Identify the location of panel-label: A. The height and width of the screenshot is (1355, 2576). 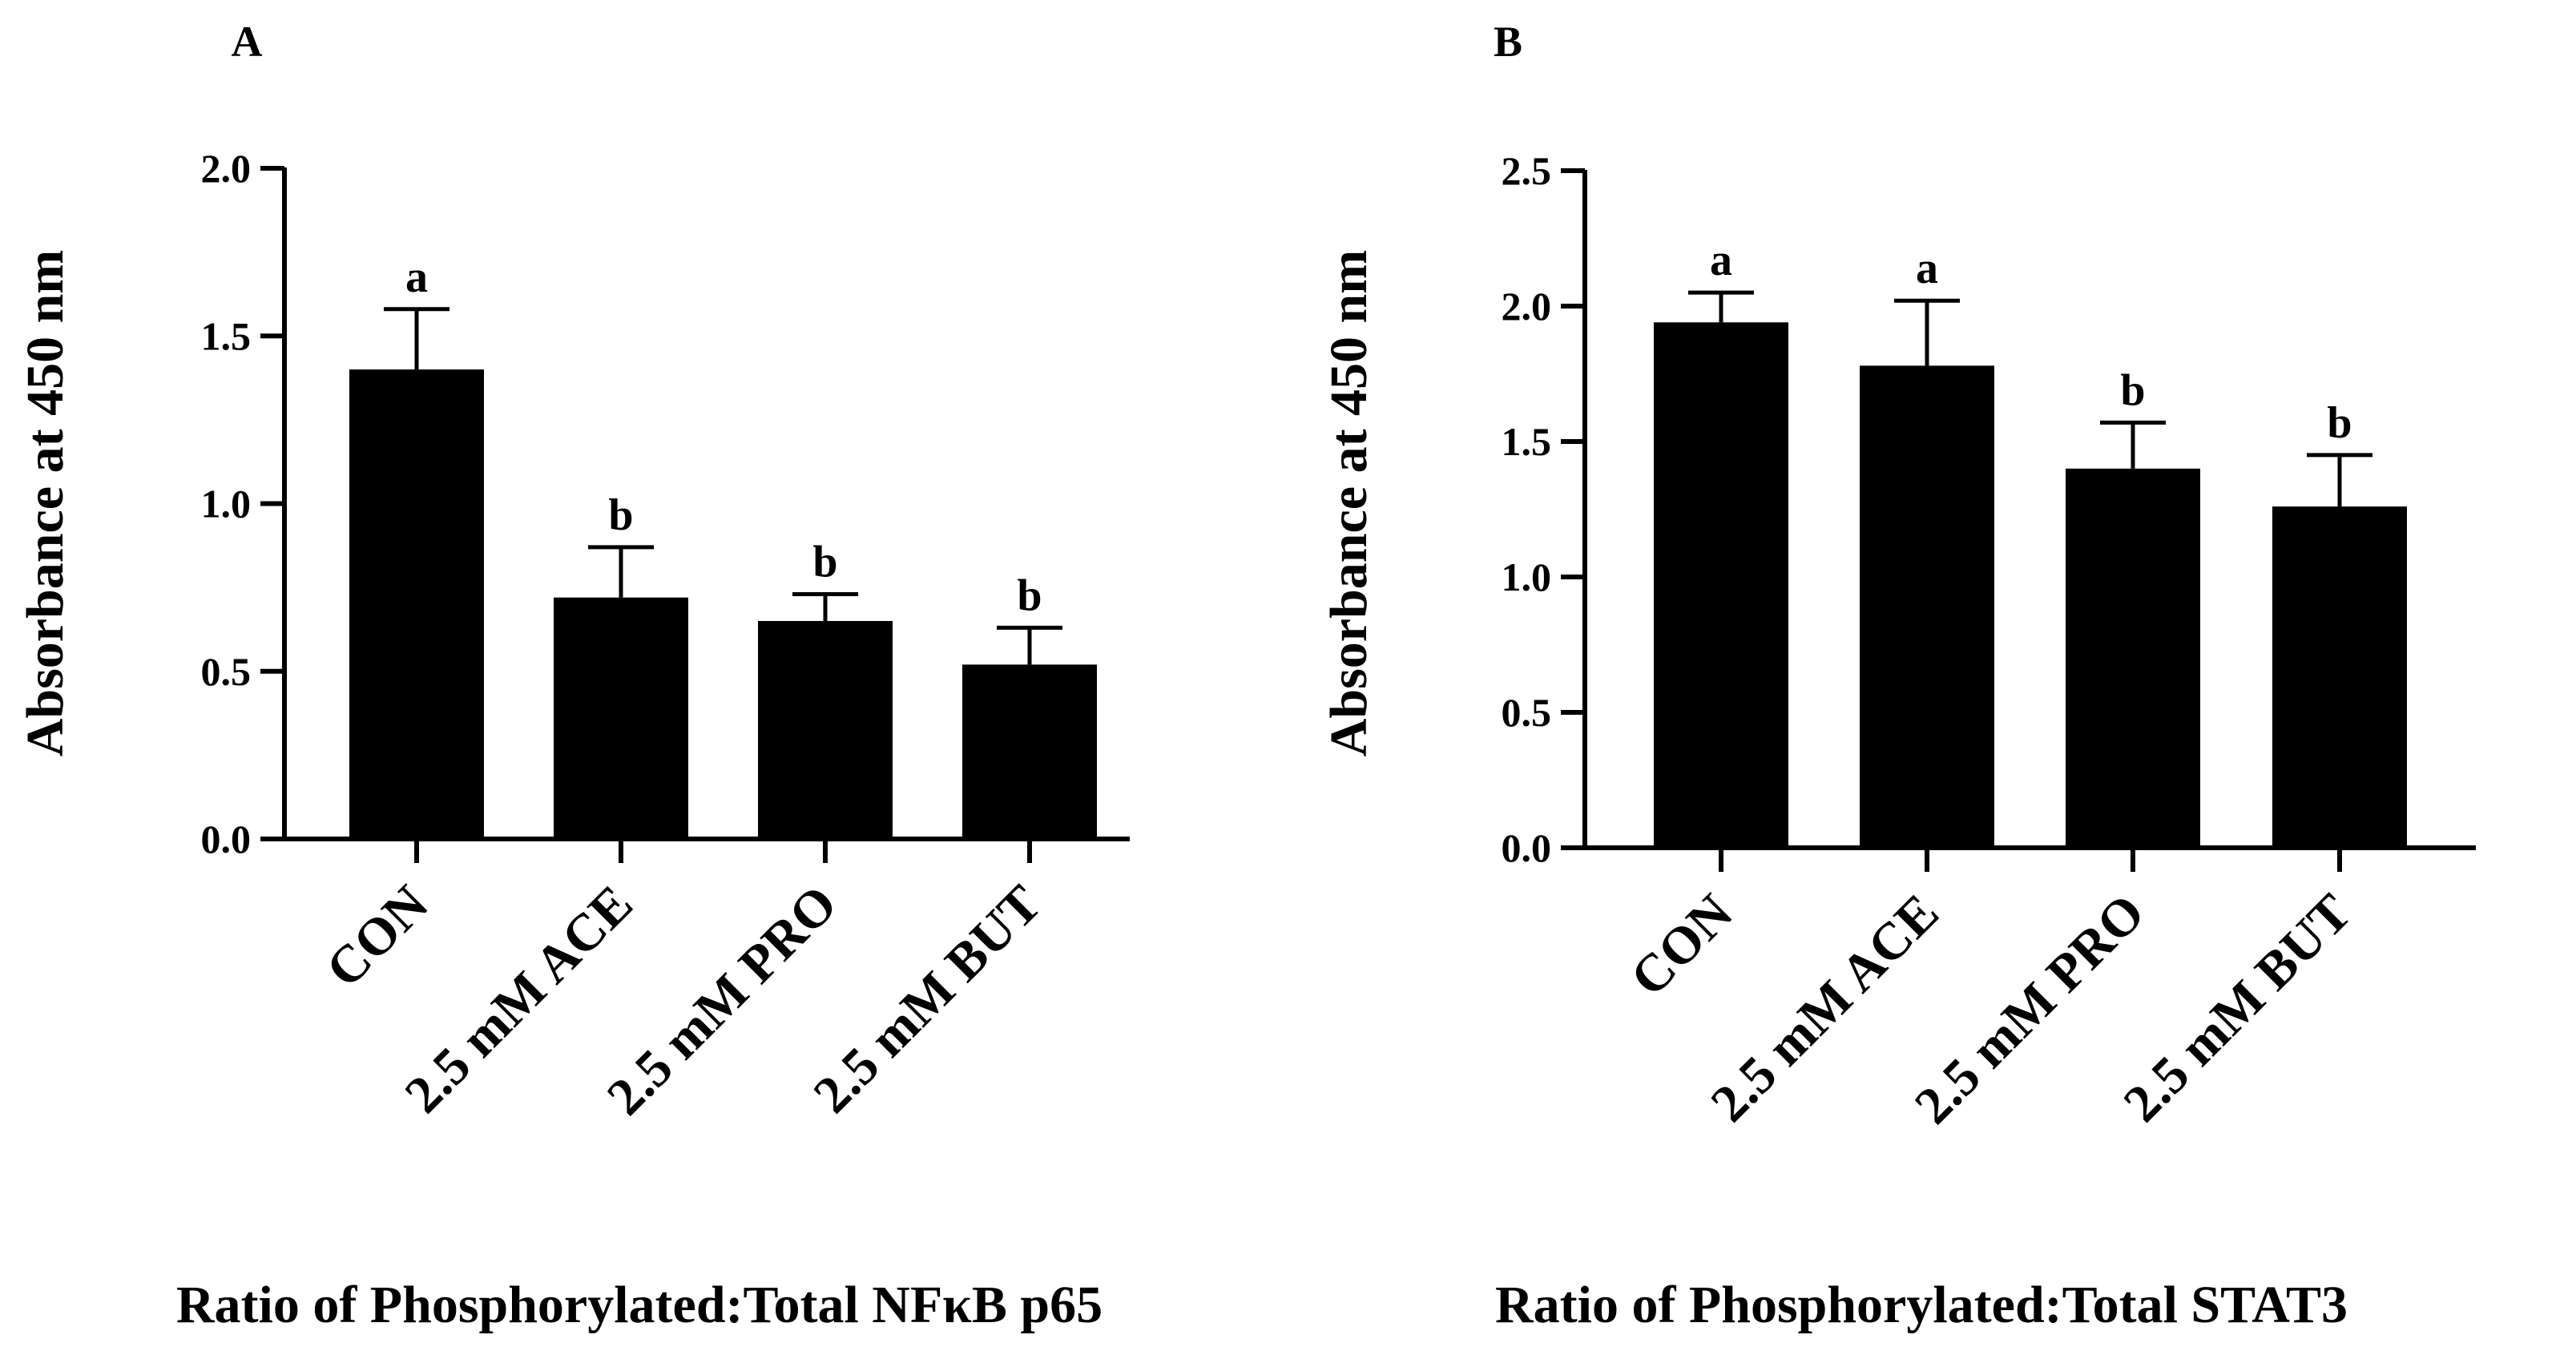
(247, 42).